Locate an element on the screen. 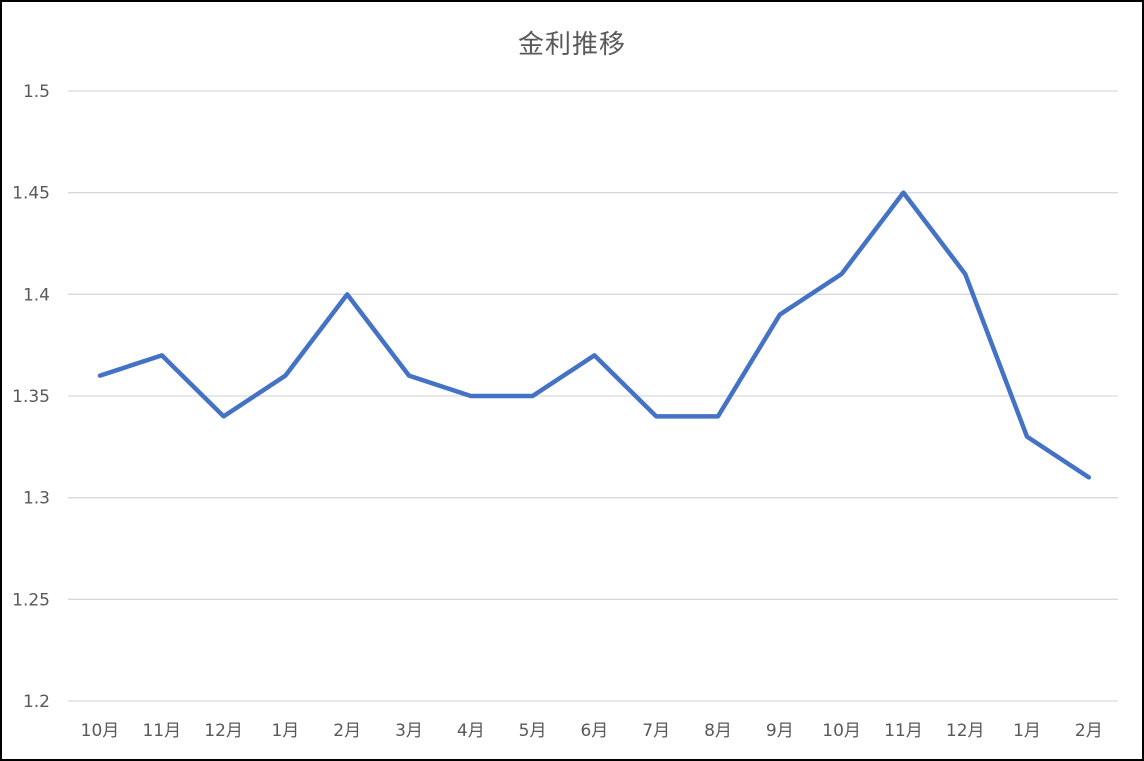 The width and height of the screenshot is (1144, 761). x-tick-label: 8月 is located at coordinates (718, 731).